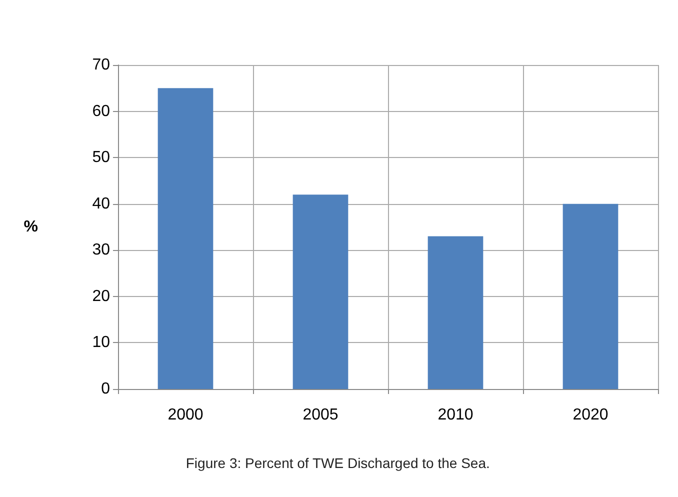 Image resolution: width=678 pixels, height=497 pixels. I want to click on y-tick-label: 0, so click(105, 389).